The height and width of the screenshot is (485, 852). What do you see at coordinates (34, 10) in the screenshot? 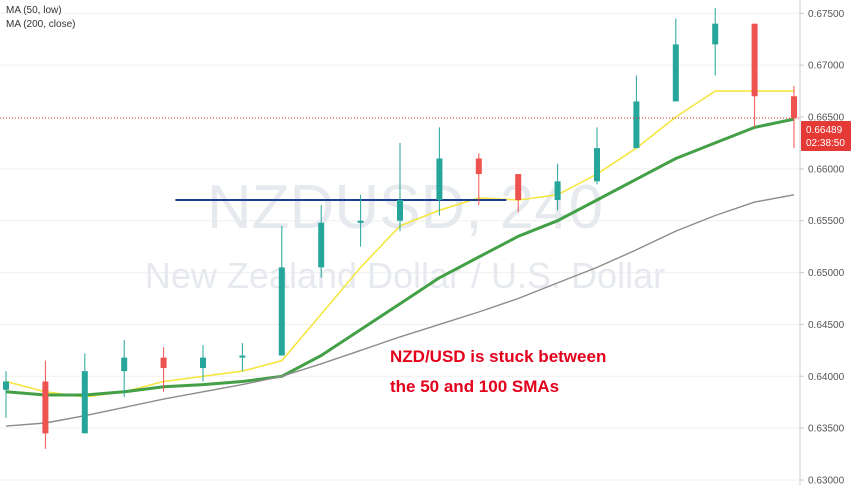
I see `legend-ma50: MA (50, low)` at bounding box center [34, 10].